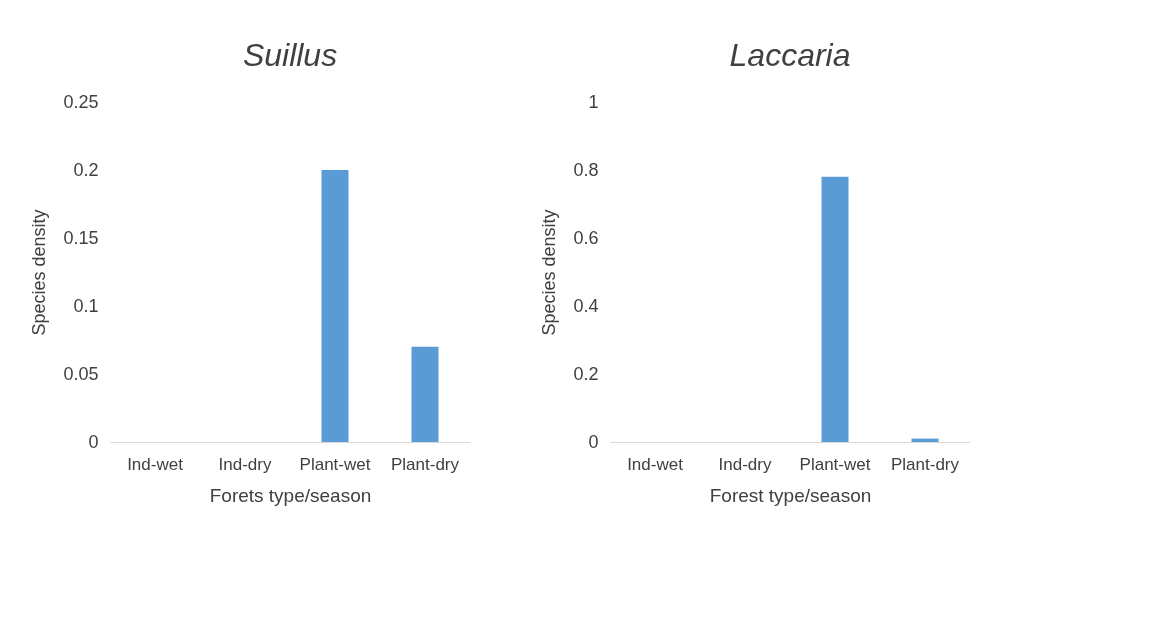 The height and width of the screenshot is (641, 1154). What do you see at coordinates (790, 495) in the screenshot?
I see `x-axis-title: Forest type/season` at bounding box center [790, 495].